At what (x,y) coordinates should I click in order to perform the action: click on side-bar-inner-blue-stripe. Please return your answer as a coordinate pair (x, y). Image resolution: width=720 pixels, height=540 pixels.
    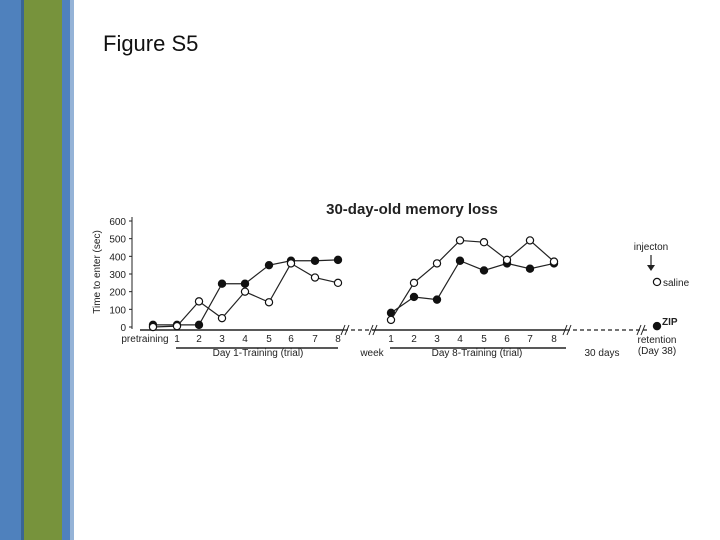
    Looking at the image, I should click on (66, 270).